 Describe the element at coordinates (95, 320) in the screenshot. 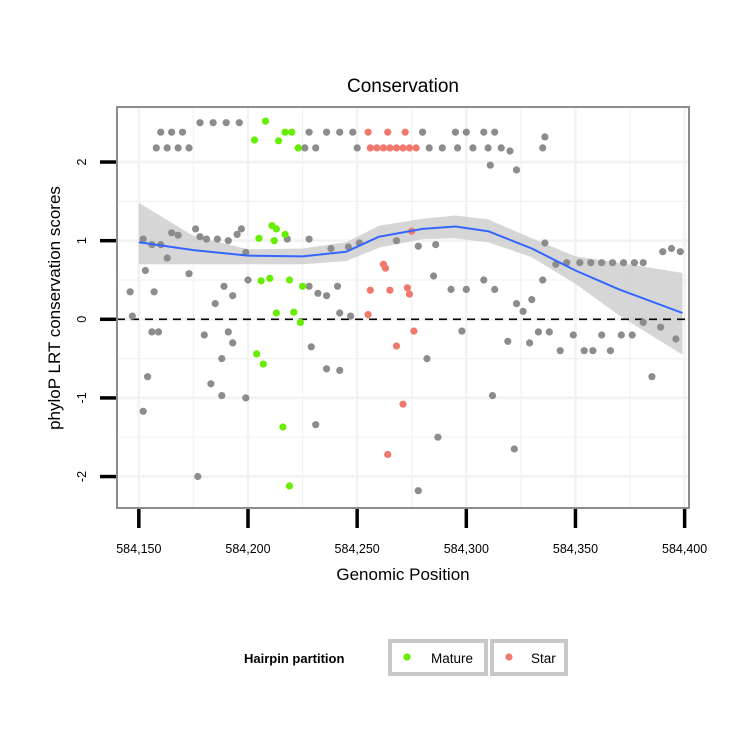

I see `y-axis: -2 -1 0 1 2` at that location.